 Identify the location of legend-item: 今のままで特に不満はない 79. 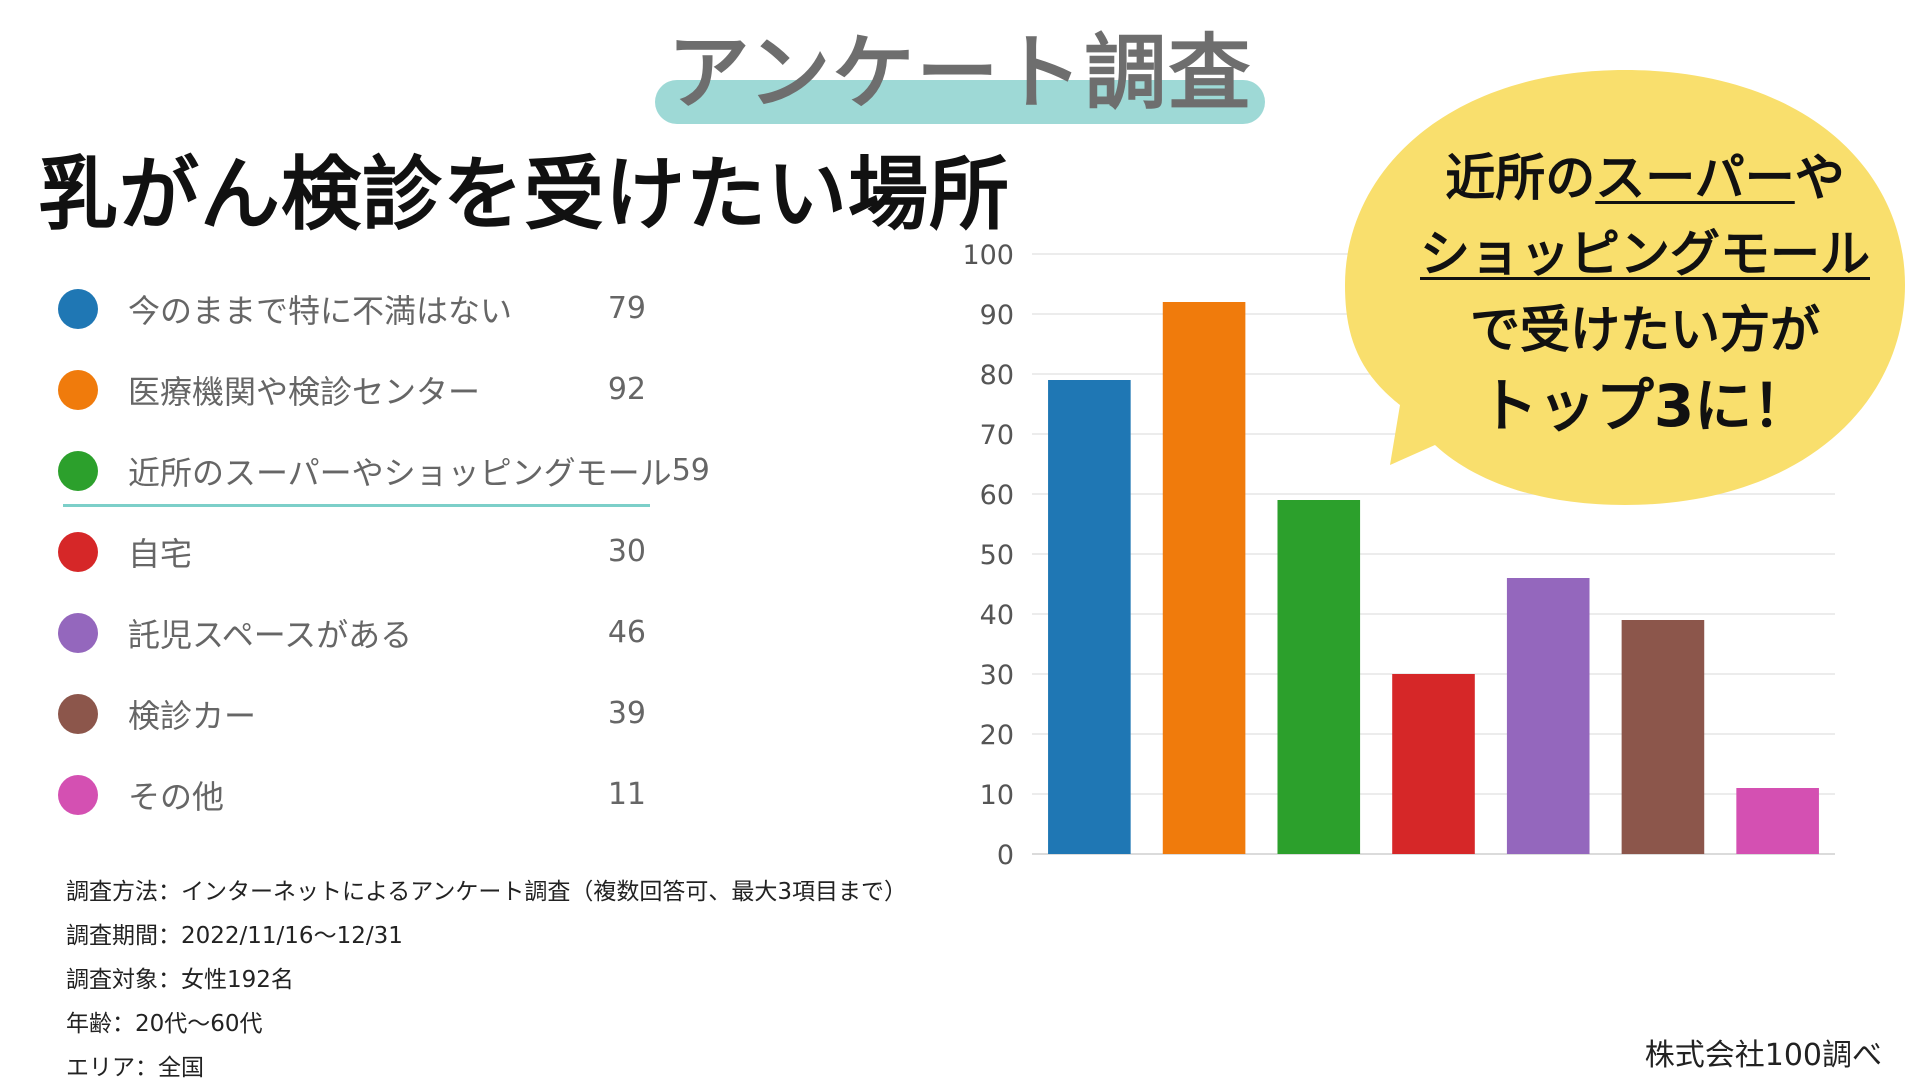
(358, 308).